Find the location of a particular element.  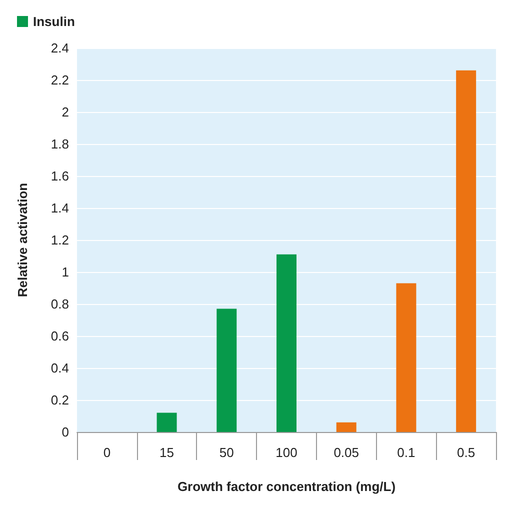

x-tick-label: 15 is located at coordinates (167, 452).